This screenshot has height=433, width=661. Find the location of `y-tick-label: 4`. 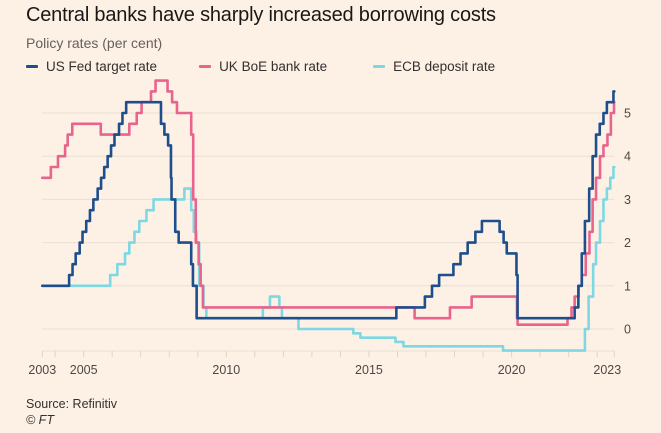

y-tick-label: 4 is located at coordinates (627, 157).